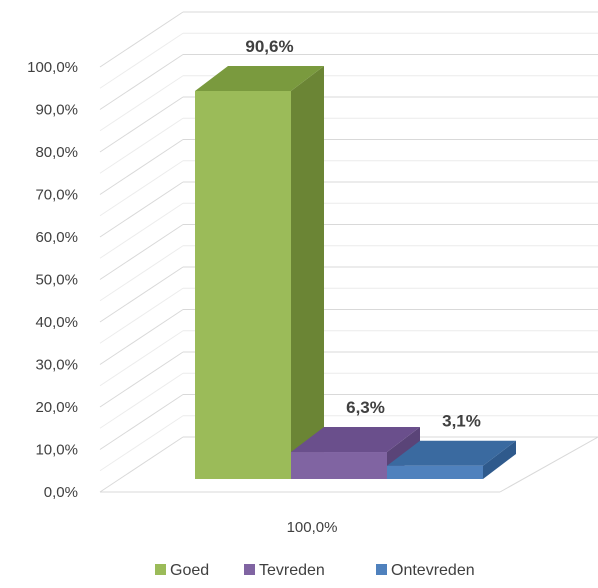 The image size is (598, 588). What do you see at coordinates (56, 152) in the screenshot?
I see `y-tick-label: 80,0%` at bounding box center [56, 152].